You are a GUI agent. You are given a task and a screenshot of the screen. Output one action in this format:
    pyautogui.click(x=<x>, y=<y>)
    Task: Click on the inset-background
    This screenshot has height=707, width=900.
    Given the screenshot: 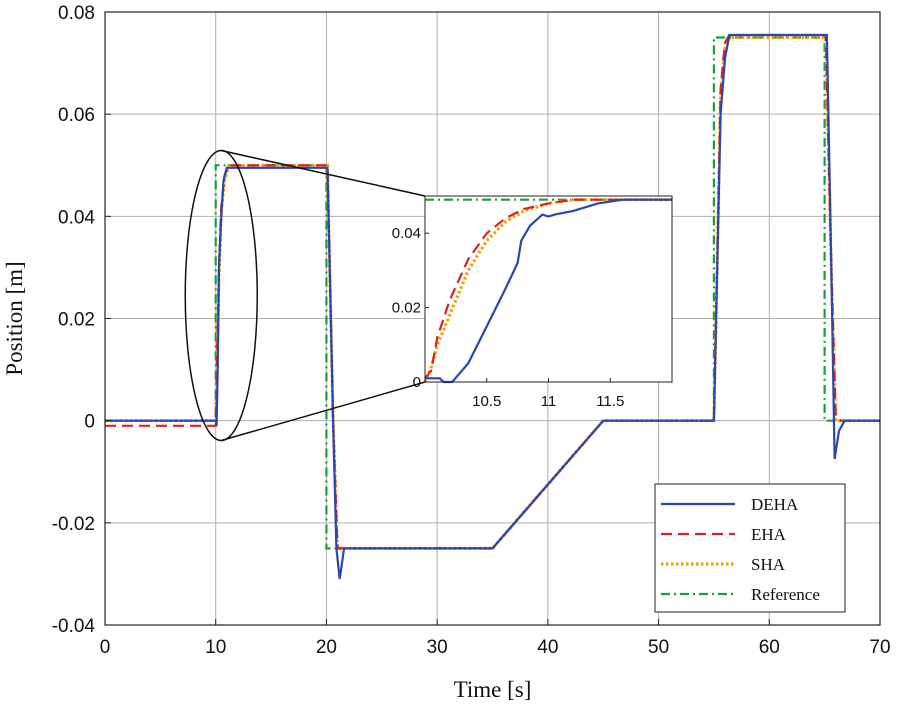 What is the action you would take?
    pyautogui.click(x=548, y=289)
    